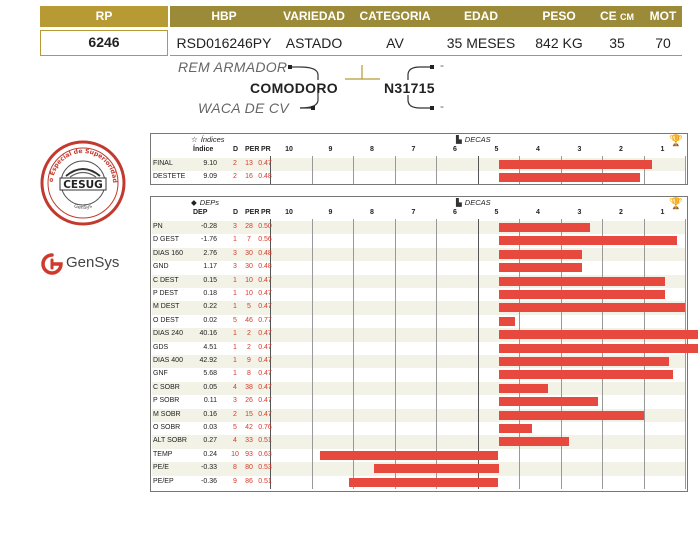  I want to click on deps-row-name: GNF, so click(160, 374).